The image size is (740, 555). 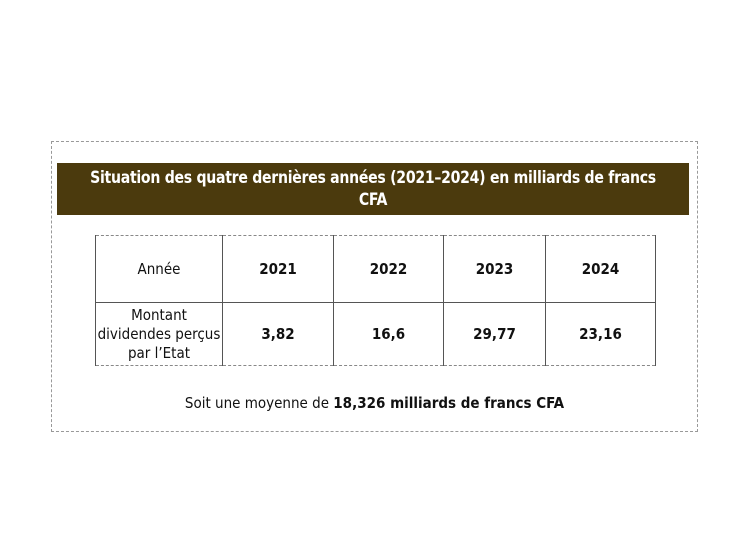 I want to click on year-cell: 2021, so click(x=278, y=269).